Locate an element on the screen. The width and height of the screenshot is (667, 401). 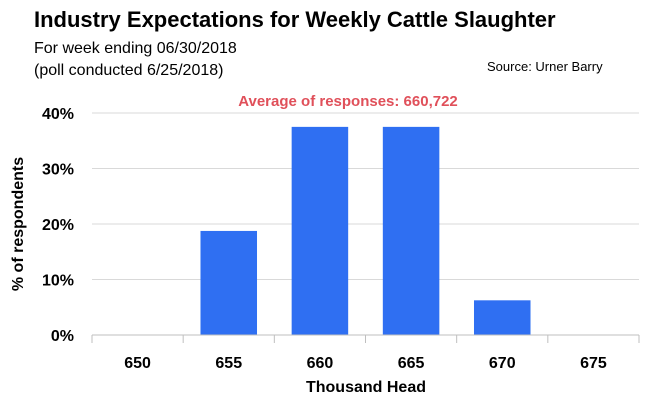
chart-source: Source: Urner Barry is located at coordinates (545, 66).